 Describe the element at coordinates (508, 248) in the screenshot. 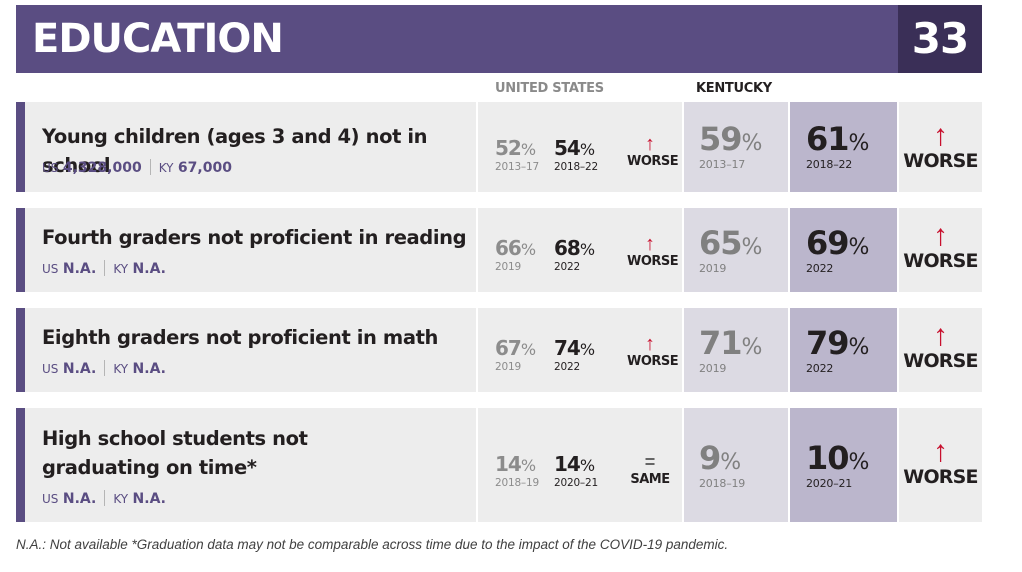

I see `us-earlier-value: 66` at that location.